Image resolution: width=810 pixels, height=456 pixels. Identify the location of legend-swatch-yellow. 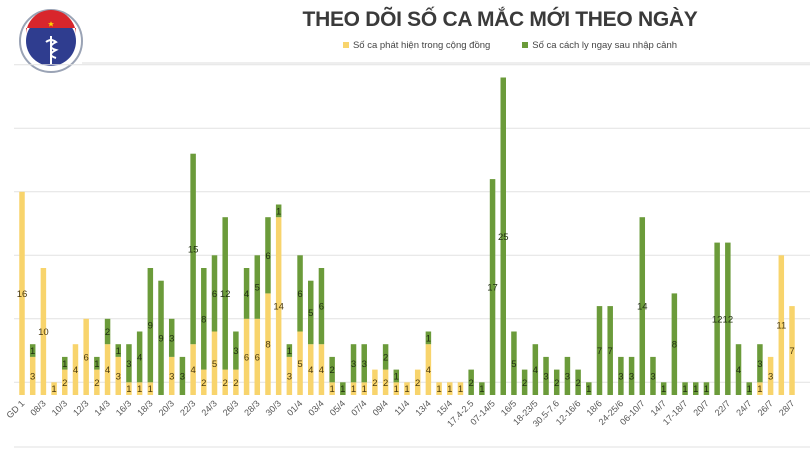
(345, 45).